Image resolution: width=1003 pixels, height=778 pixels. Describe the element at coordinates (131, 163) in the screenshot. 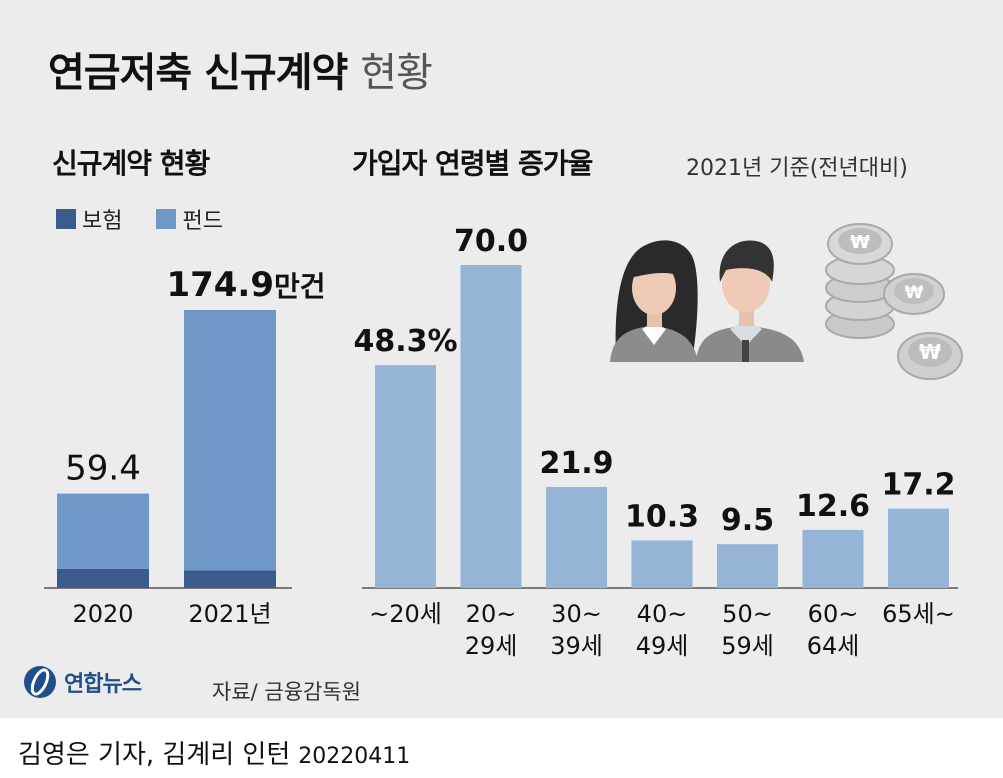

I see `left-subtitle: 신규계약 현황` at that location.